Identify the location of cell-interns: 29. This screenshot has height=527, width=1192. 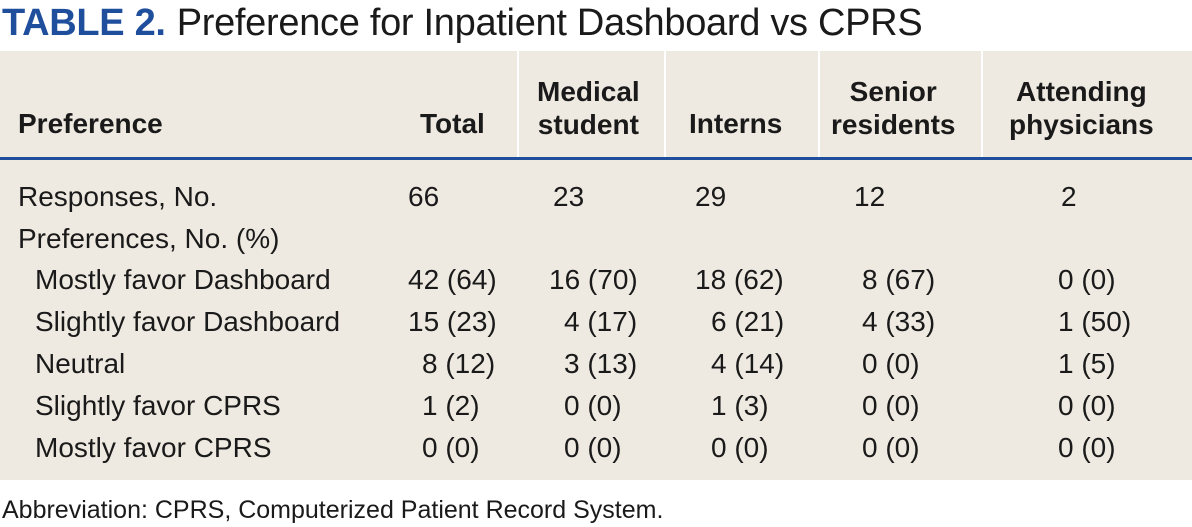
(711, 196).